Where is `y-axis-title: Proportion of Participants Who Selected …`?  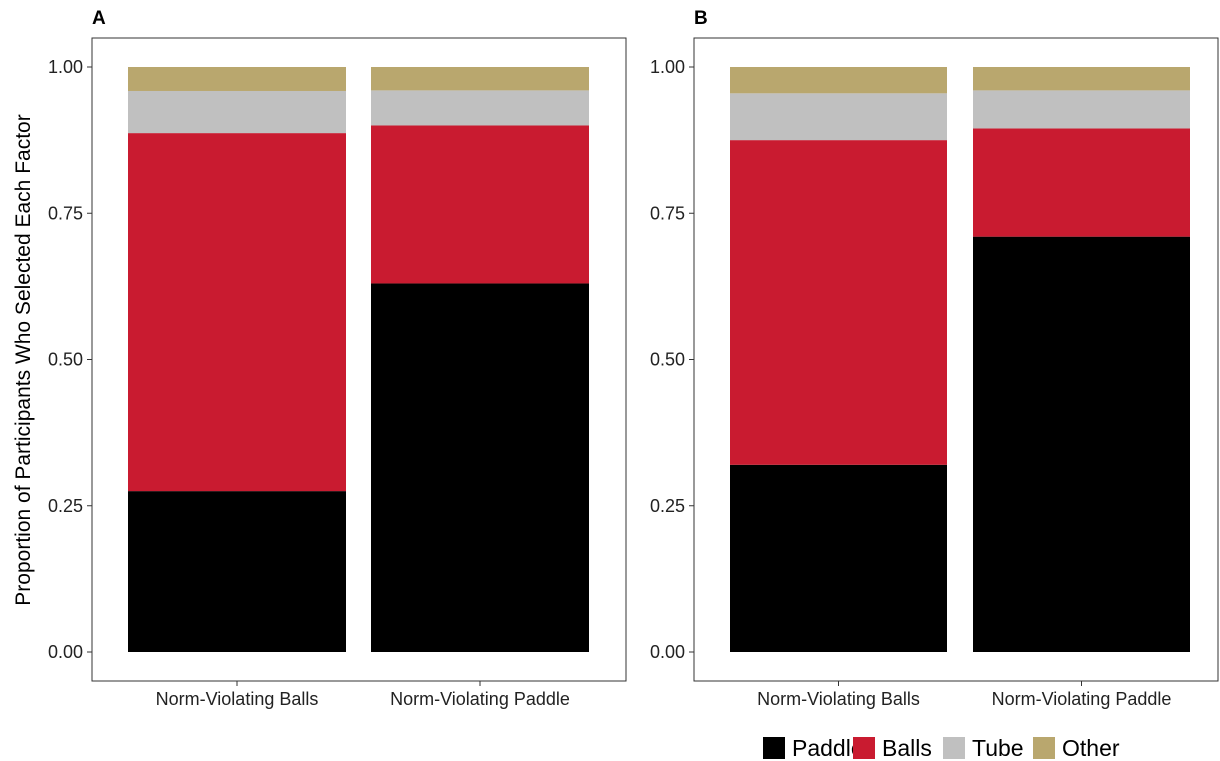
y-axis-title: Proportion of Participants Who Selected … is located at coordinates (23, 359).